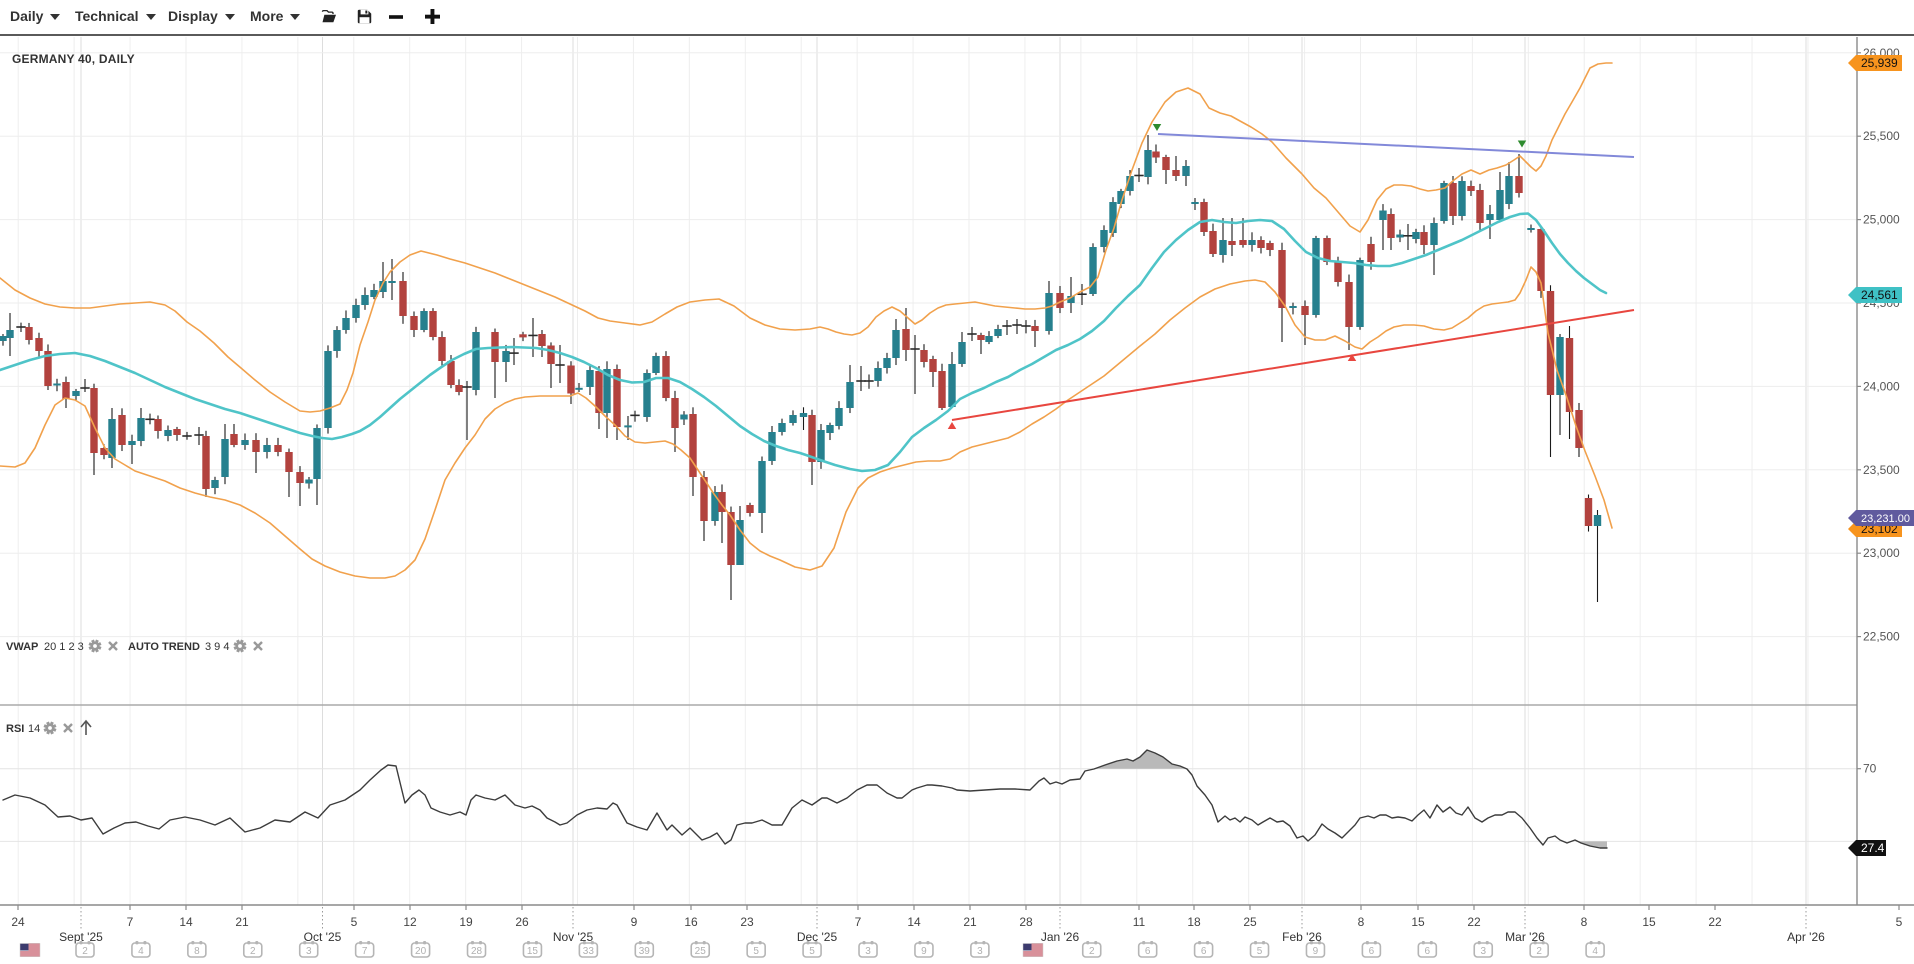 The height and width of the screenshot is (964, 1914). Describe the element at coordinates (691, 922) in the screenshot. I see `svg-text: 16` at that location.